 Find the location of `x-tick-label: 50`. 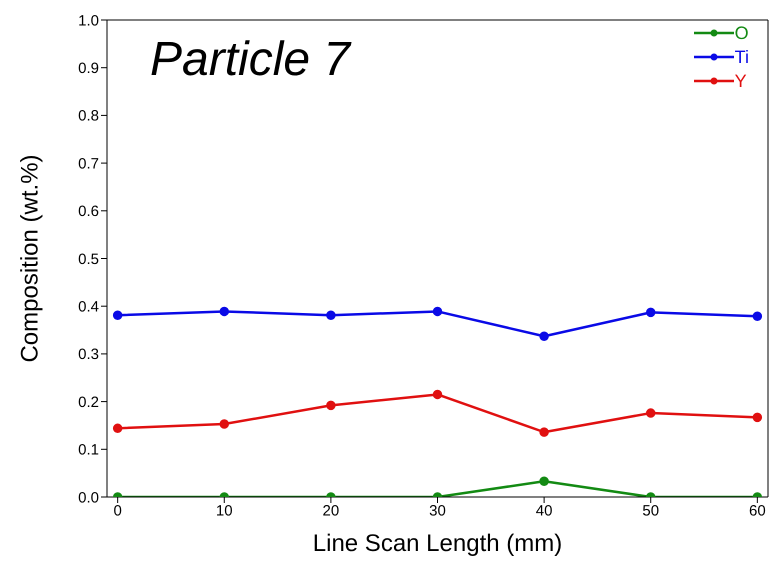

x-tick-label: 50 is located at coordinates (651, 511).